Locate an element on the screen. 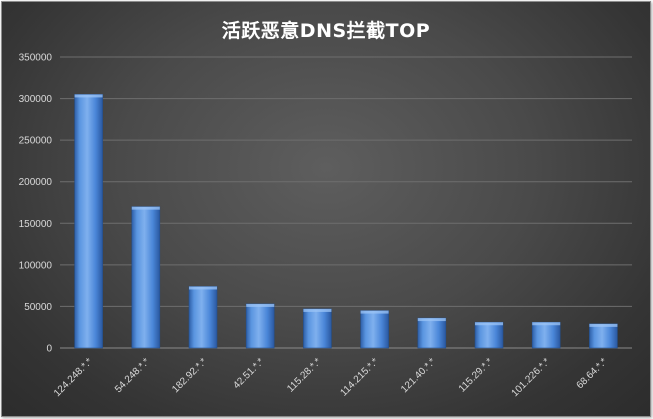 The height and width of the screenshot is (419, 653). y-tick-label: 250000 is located at coordinates (36, 141).